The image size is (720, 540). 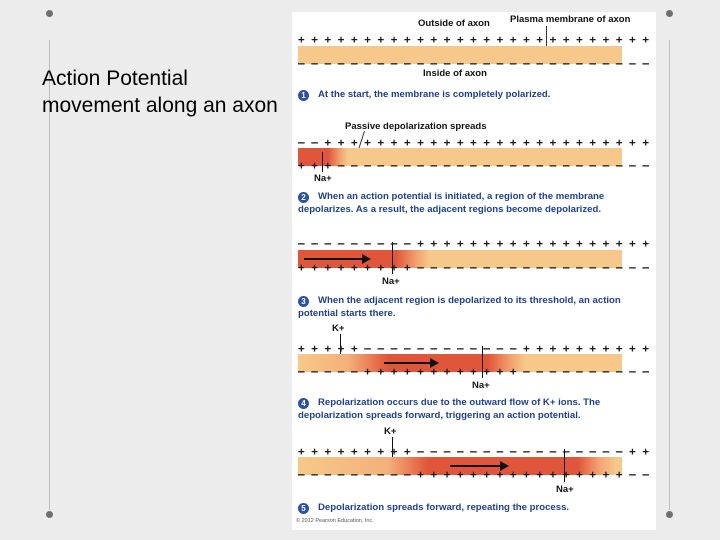 What do you see at coordinates (303, 301) in the screenshot?
I see `step-number-3: 3` at bounding box center [303, 301].